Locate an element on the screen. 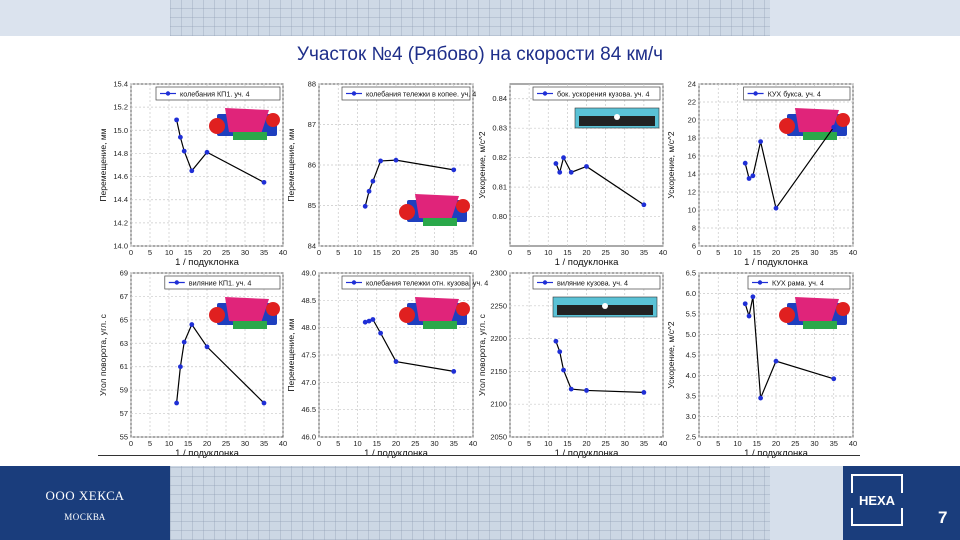 Image resolution: width=960 pixels, height=540 pixels. y-tick-label: 6 is located at coordinates (694, 246).